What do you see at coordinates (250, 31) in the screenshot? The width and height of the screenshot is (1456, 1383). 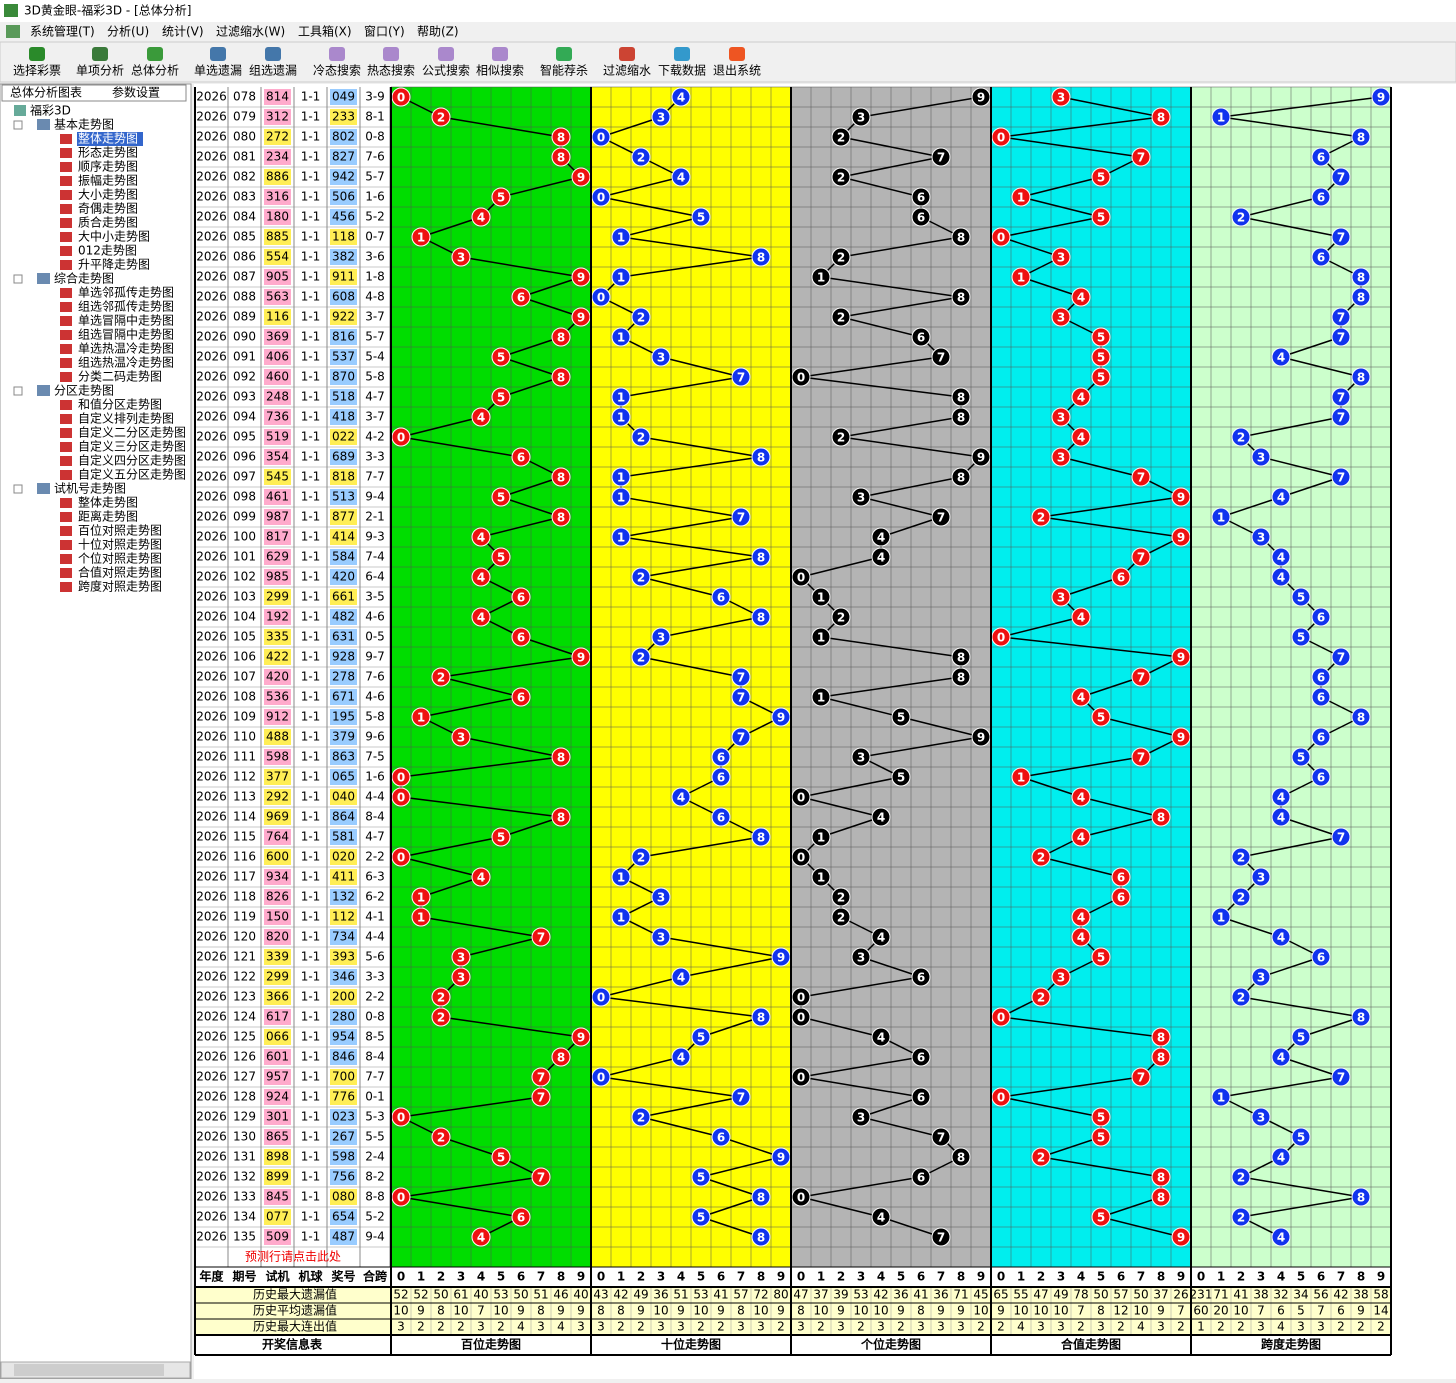 I see `menu-item: 过滤缩水(W)` at bounding box center [250, 31].